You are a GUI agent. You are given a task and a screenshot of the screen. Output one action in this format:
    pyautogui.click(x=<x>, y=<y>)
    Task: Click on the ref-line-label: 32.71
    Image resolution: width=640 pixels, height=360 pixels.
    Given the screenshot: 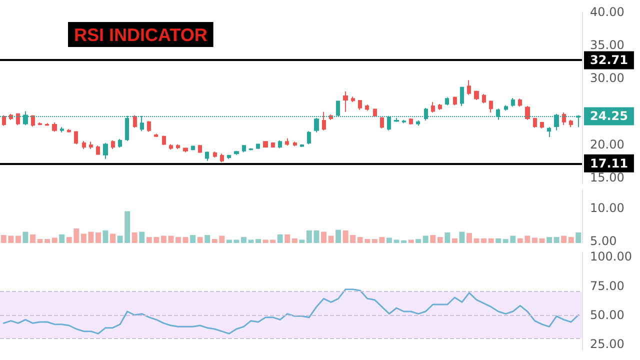 What is the action you would take?
    pyautogui.click(x=609, y=60)
    